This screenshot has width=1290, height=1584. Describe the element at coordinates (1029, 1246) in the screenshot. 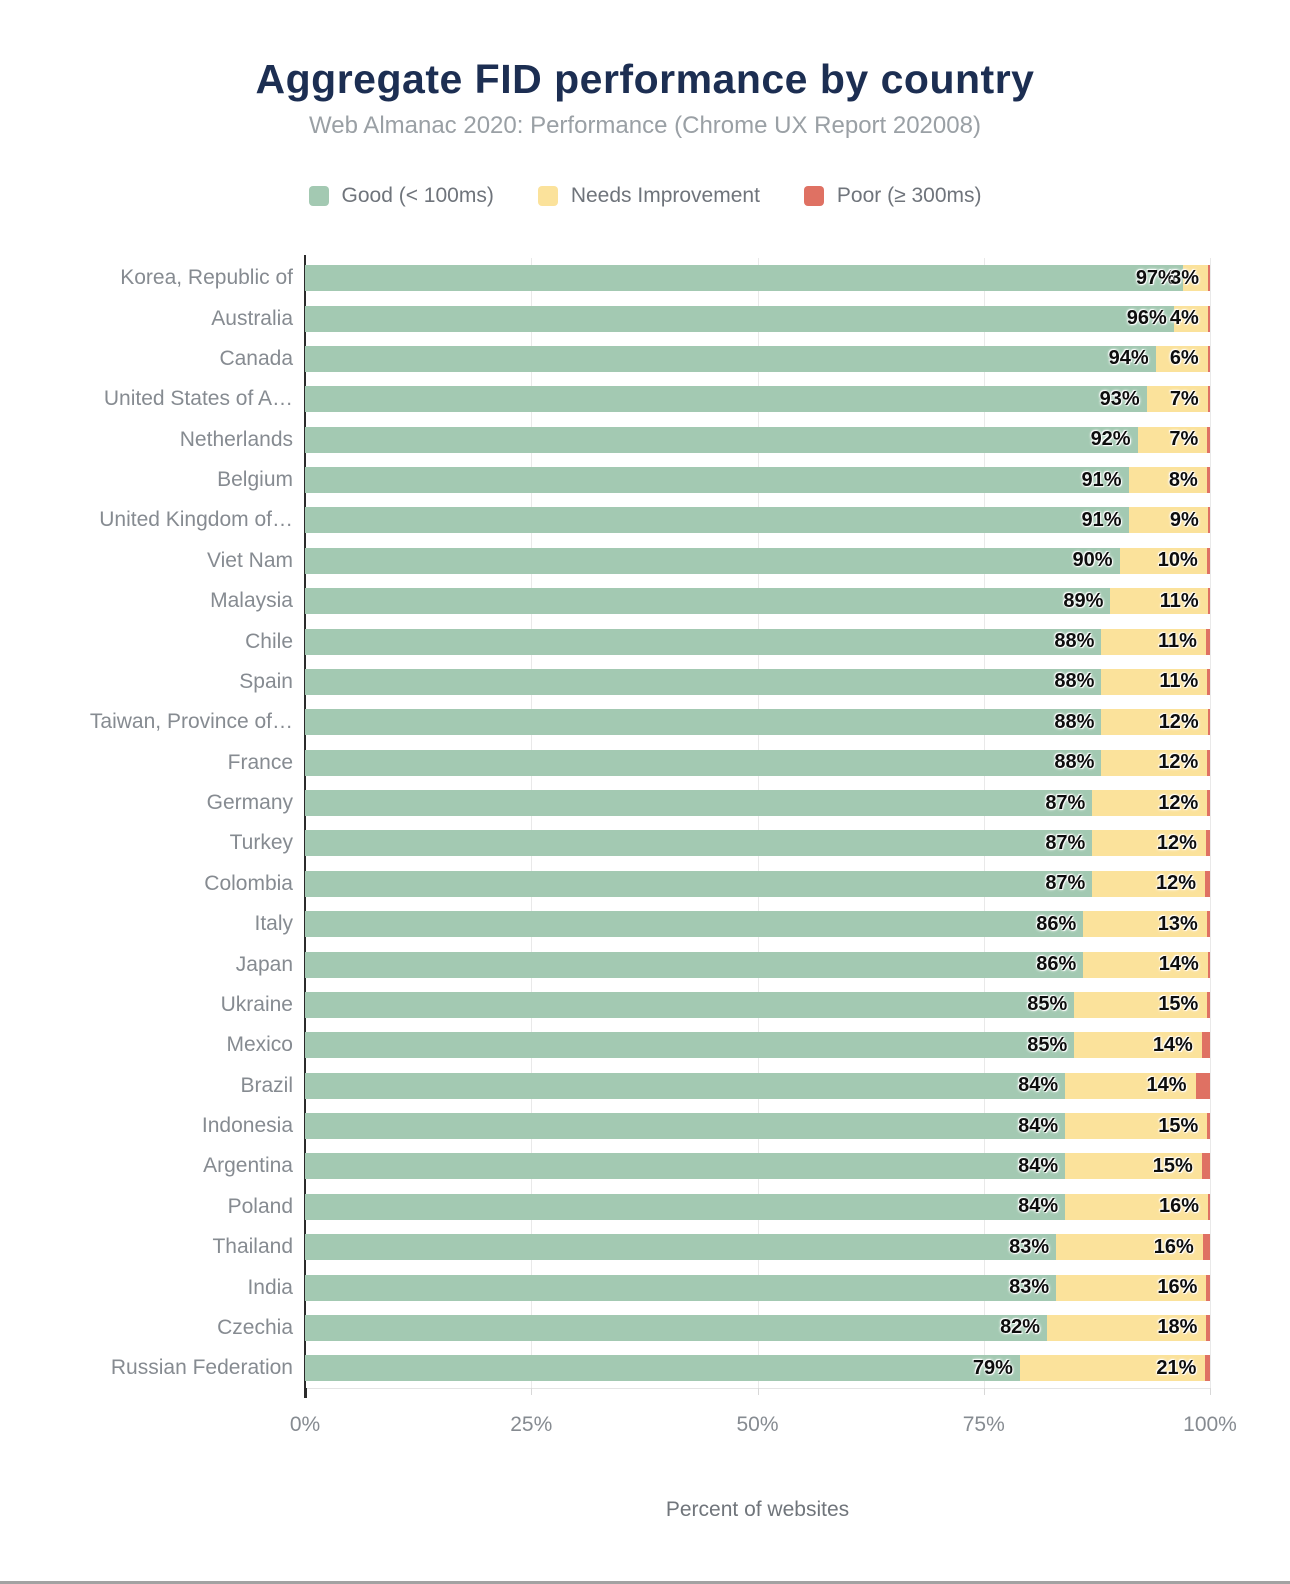

I see `good-value-label: 83%` at that location.